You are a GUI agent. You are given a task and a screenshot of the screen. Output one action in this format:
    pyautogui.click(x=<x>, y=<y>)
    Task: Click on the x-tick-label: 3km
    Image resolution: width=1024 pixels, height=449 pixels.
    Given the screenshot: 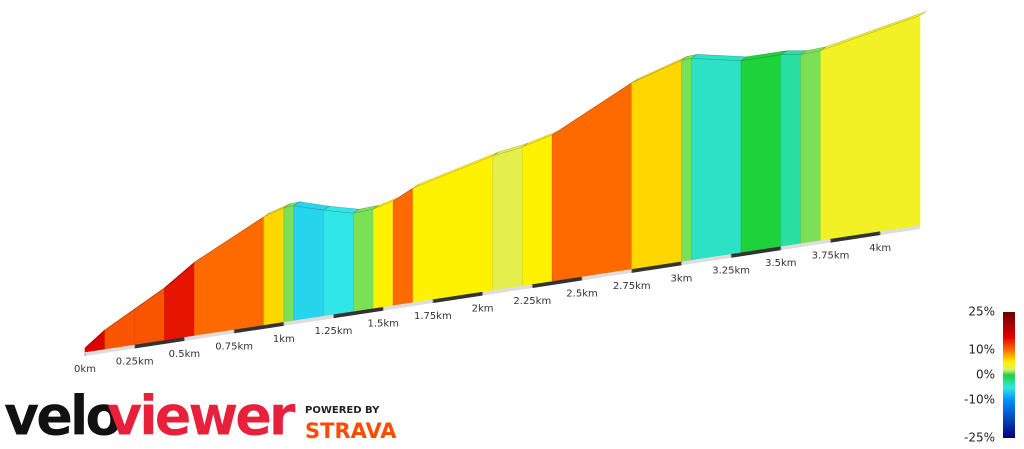 What is the action you would take?
    pyautogui.click(x=681, y=278)
    